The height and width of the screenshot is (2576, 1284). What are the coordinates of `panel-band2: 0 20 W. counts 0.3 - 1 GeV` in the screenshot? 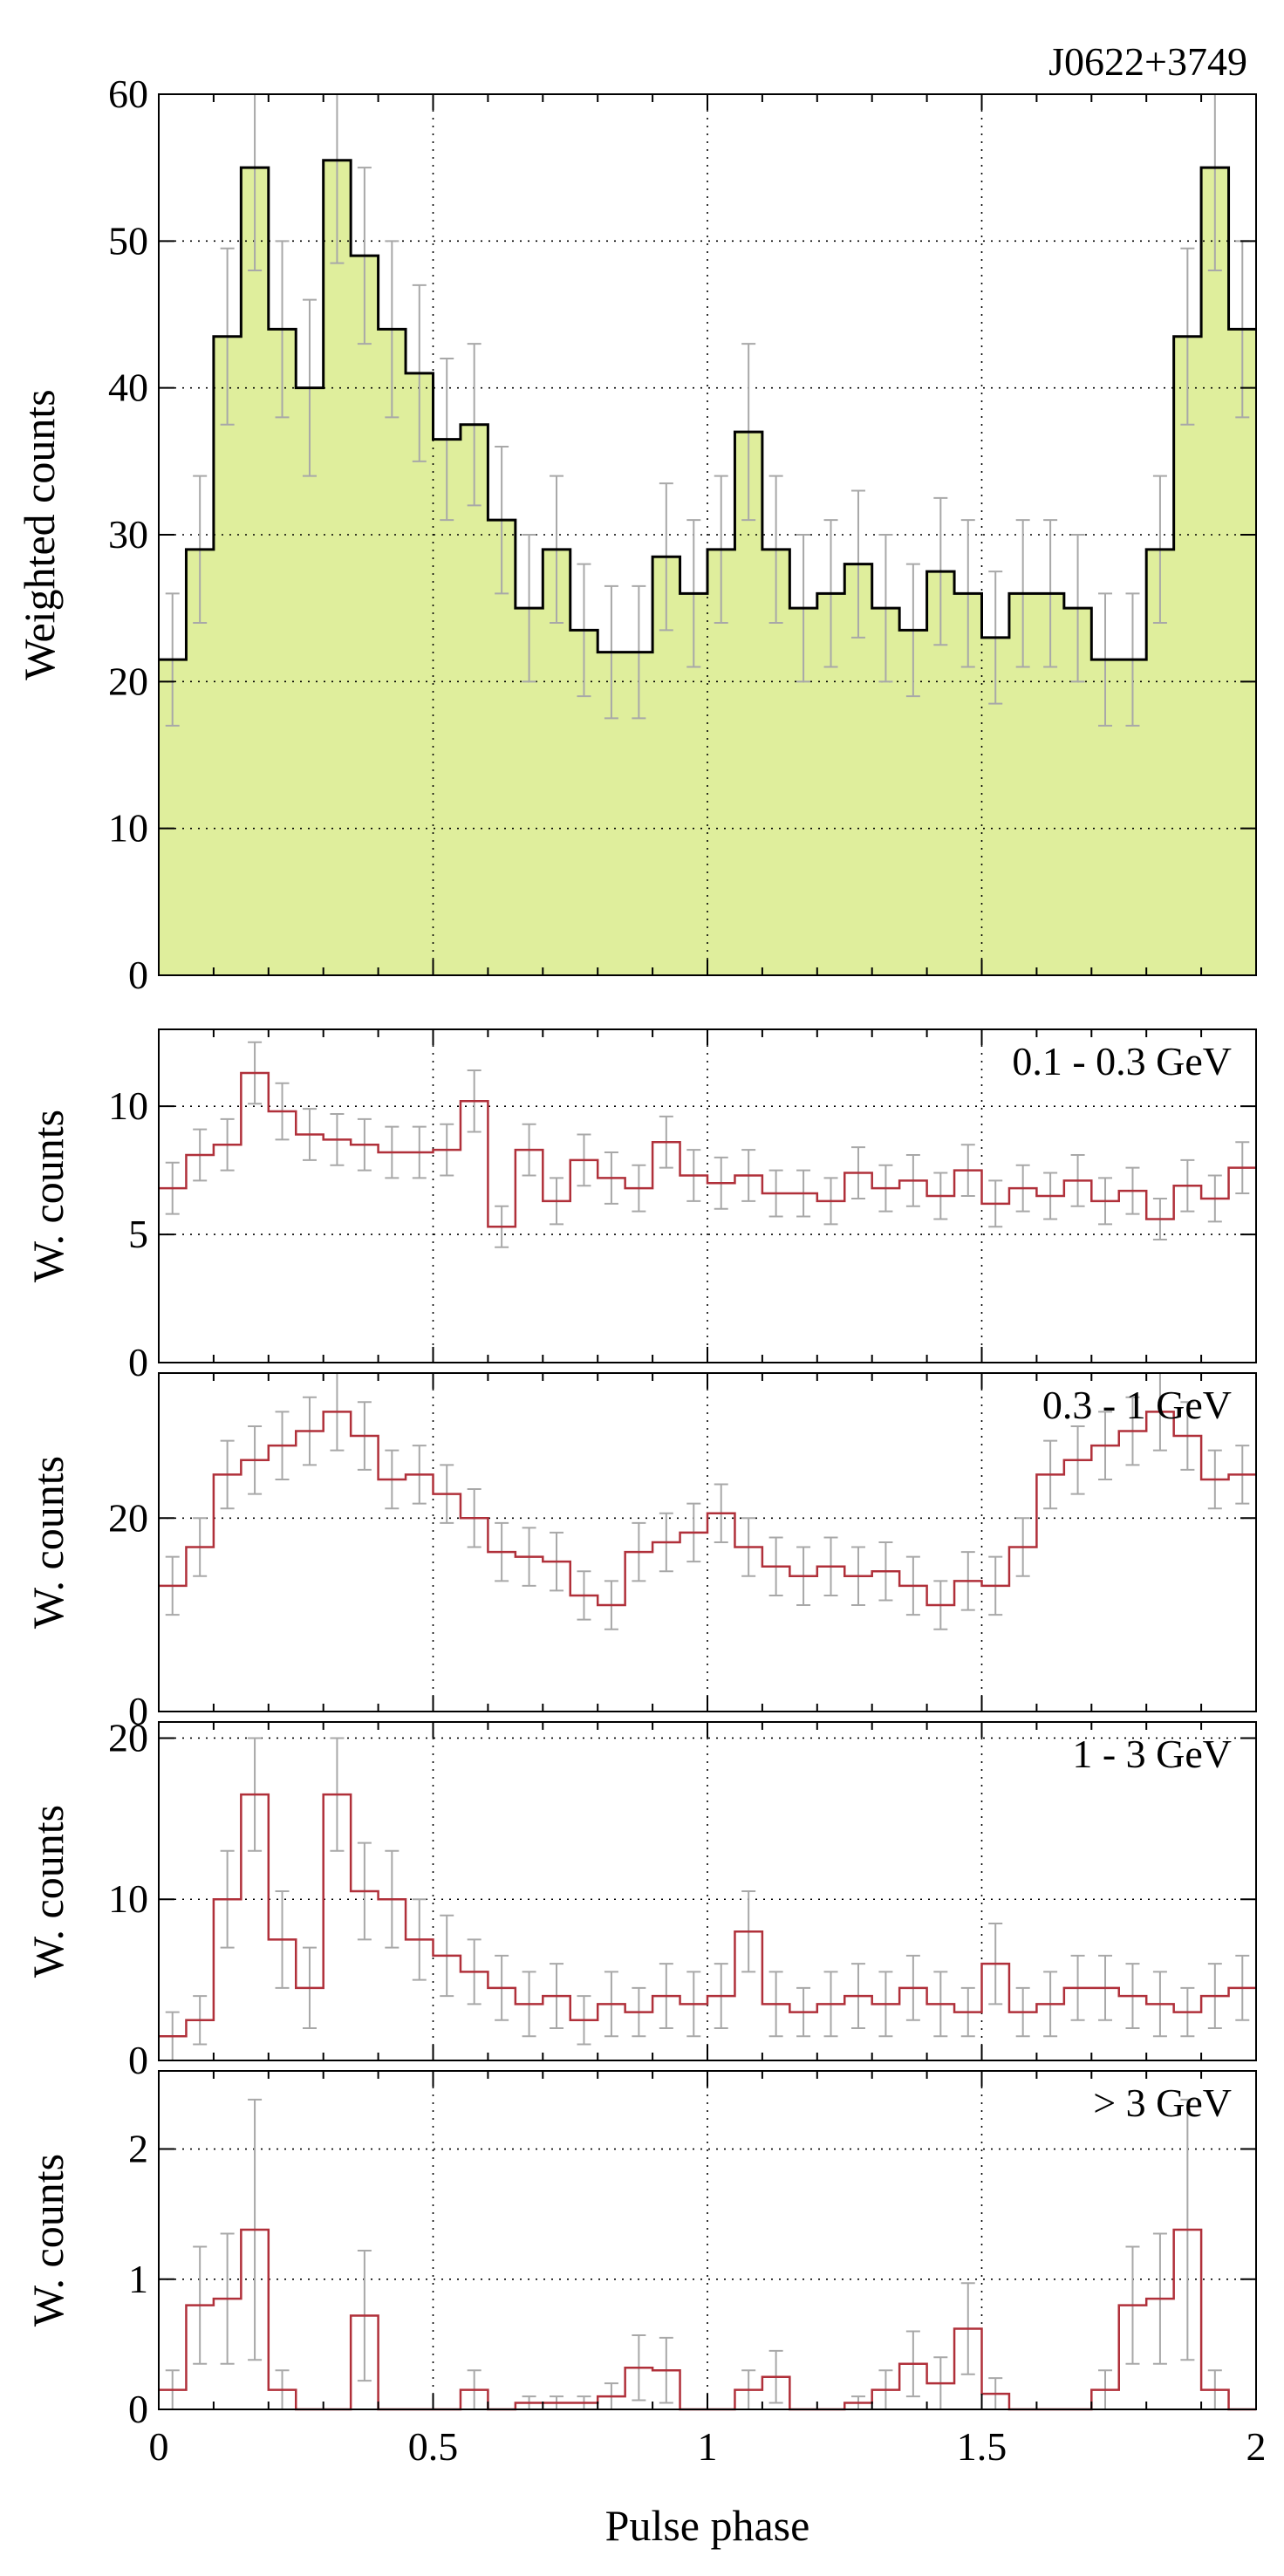 It's located at (640, 1552).